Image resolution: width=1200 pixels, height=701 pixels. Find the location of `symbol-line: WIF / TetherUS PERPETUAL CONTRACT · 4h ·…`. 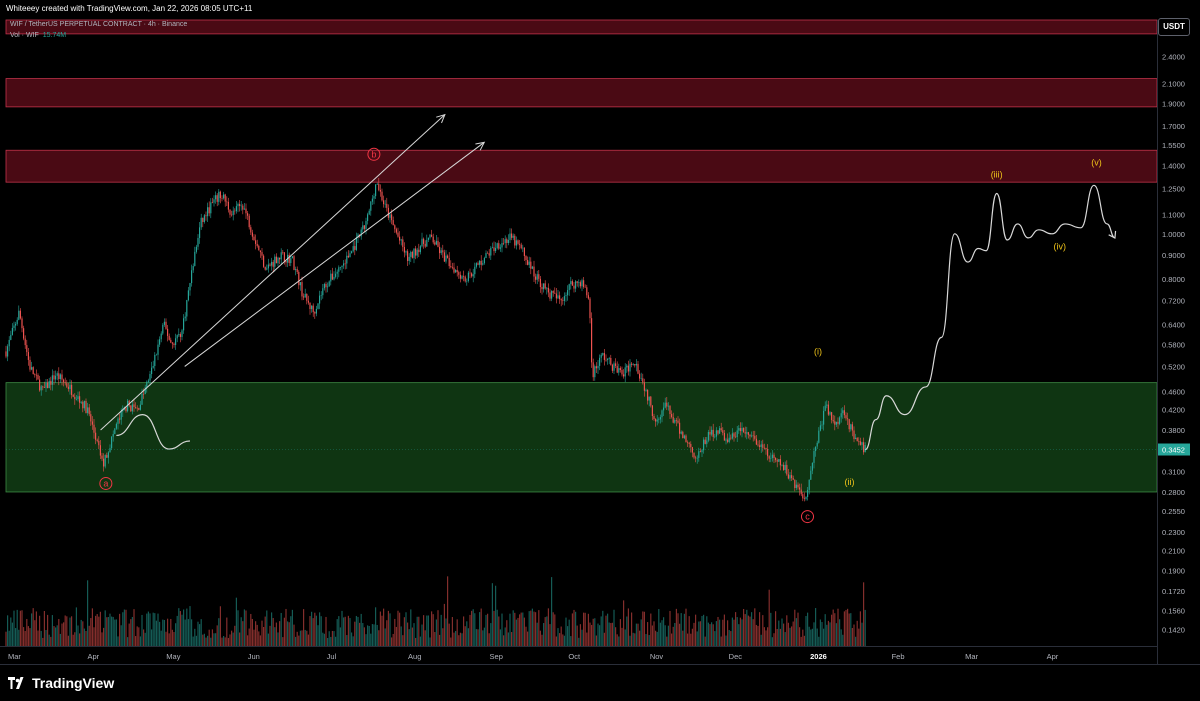

symbol-line: WIF / TetherUS PERPETUAL CONTRACT · 4h ·… is located at coordinates (99, 24).